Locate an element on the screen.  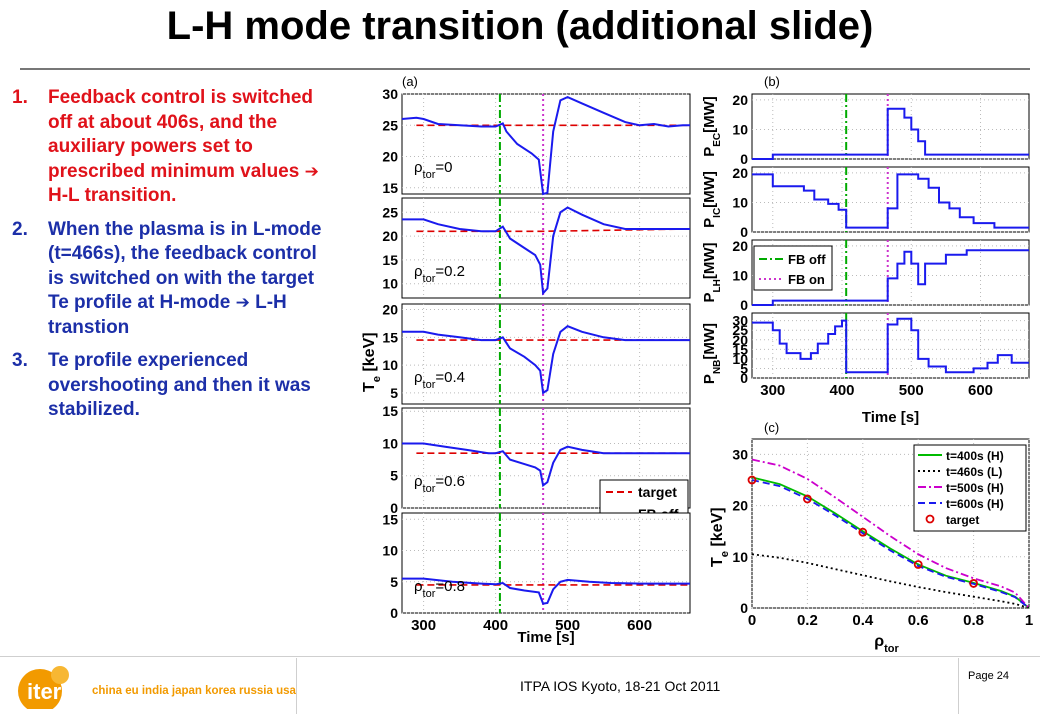
y-axis-title: PIC[MW] is located at coordinates (712, 199).